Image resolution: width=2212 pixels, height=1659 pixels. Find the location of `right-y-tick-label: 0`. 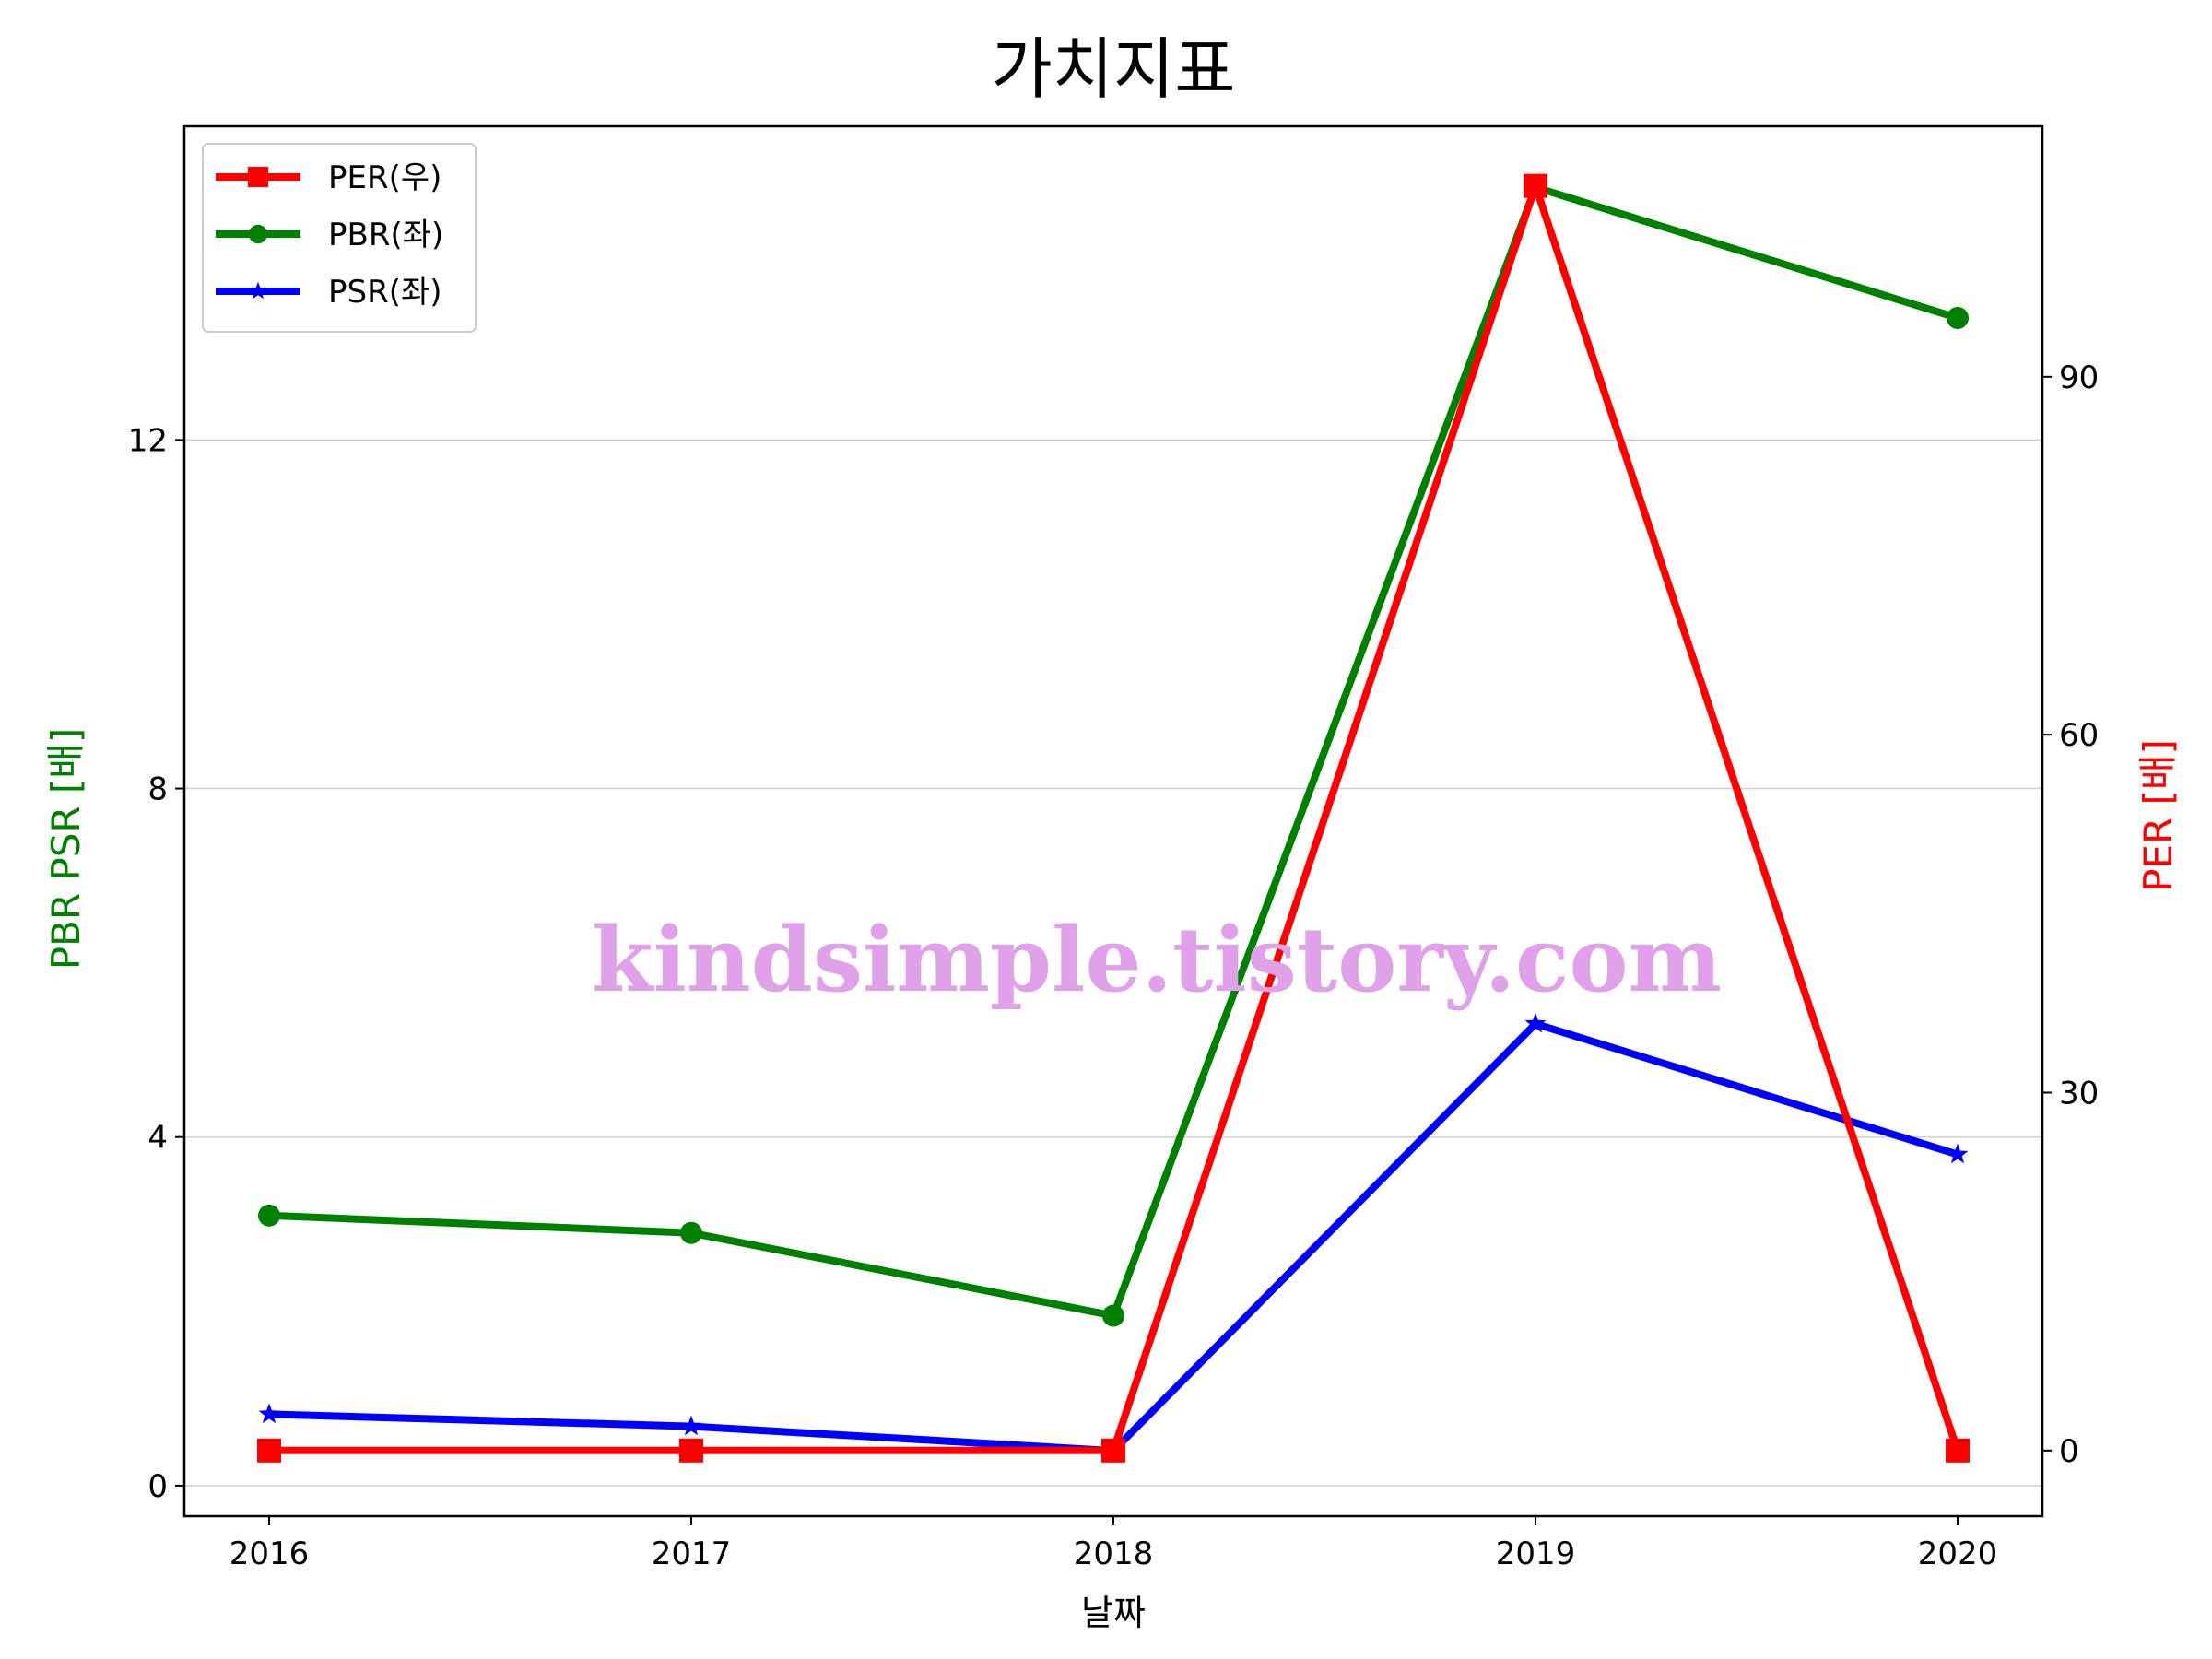

right-y-tick-label: 0 is located at coordinates (2069, 1451).